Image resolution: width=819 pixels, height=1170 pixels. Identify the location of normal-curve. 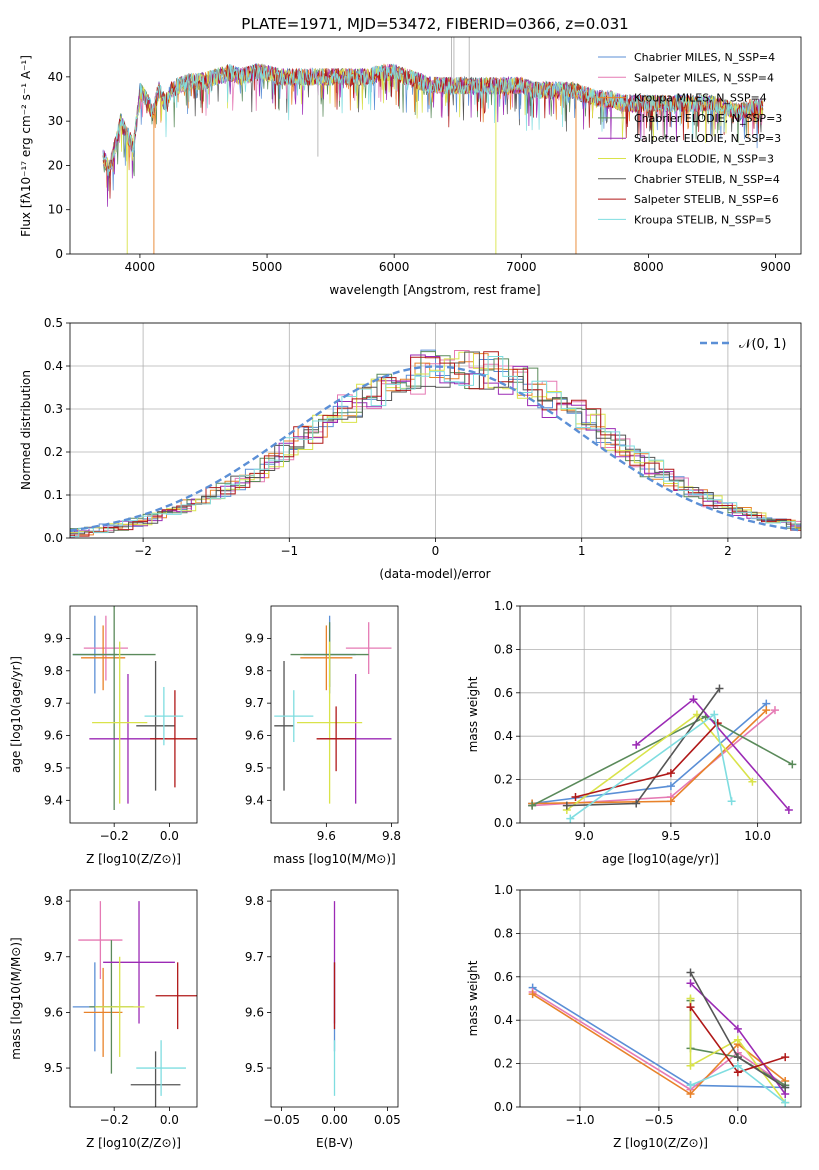
(435, 448).